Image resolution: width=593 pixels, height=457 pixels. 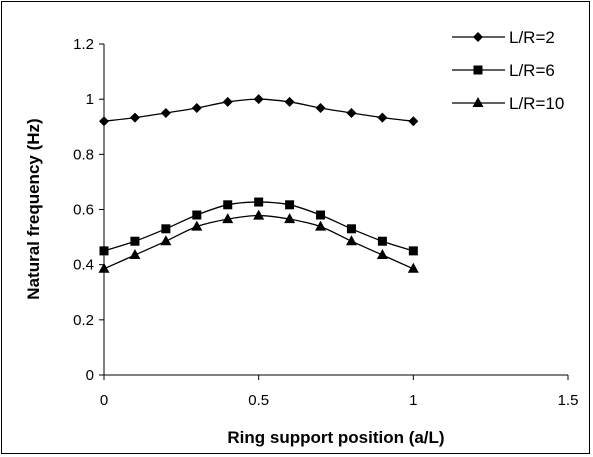 I want to click on y-tick-label: 0.8, so click(x=83, y=154).